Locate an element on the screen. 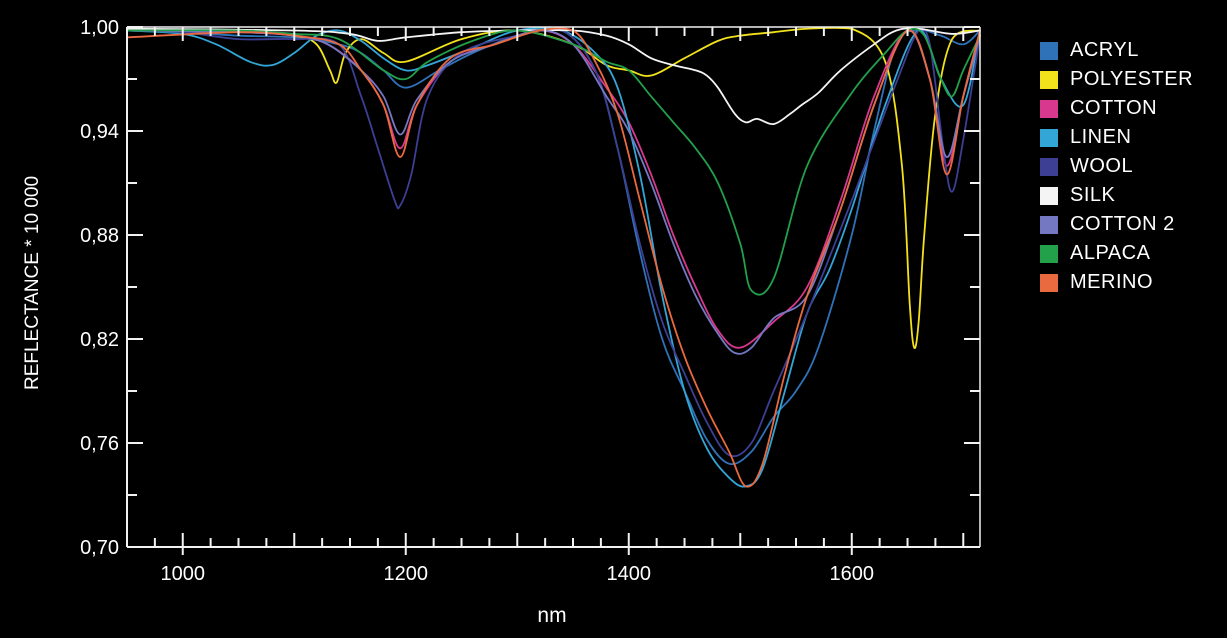 The width and height of the screenshot is (1227, 638). y-tick-label: 0,94 is located at coordinates (99, 132).